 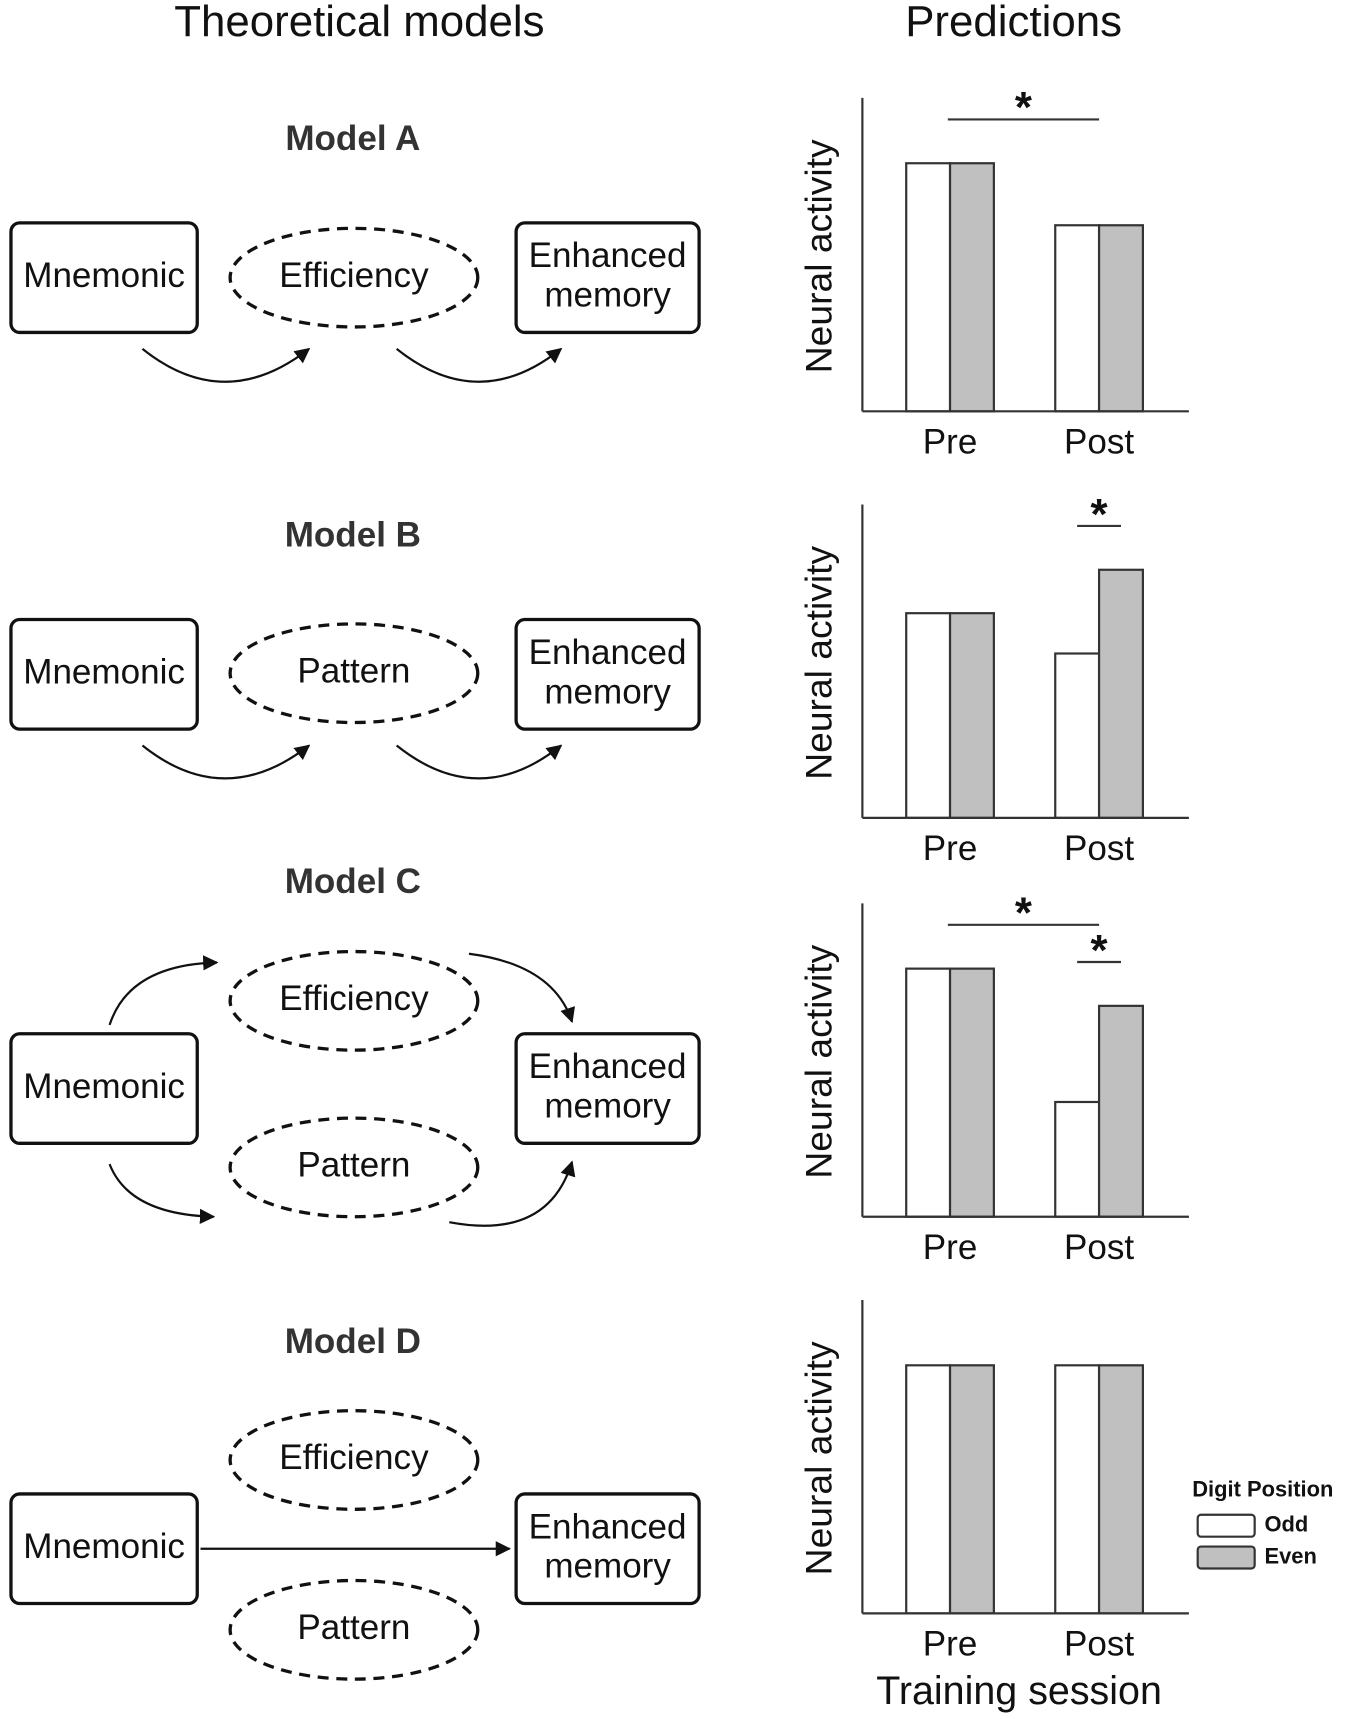 I want to click on right-header: Predictions, so click(x=1013, y=23).